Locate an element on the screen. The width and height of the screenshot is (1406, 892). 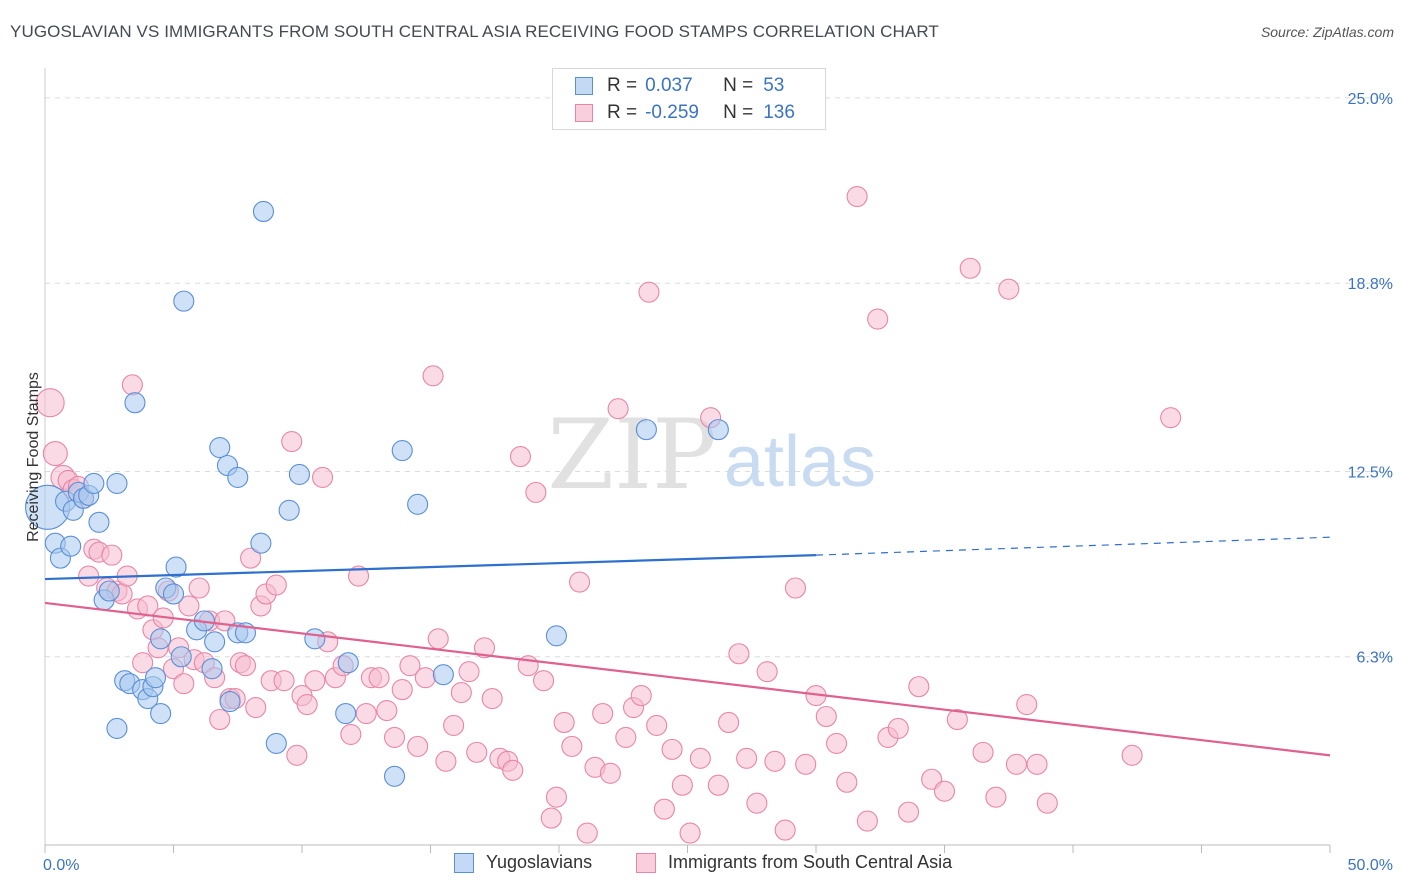
yugoslavian-trend-line is located at coordinates (430, 567).